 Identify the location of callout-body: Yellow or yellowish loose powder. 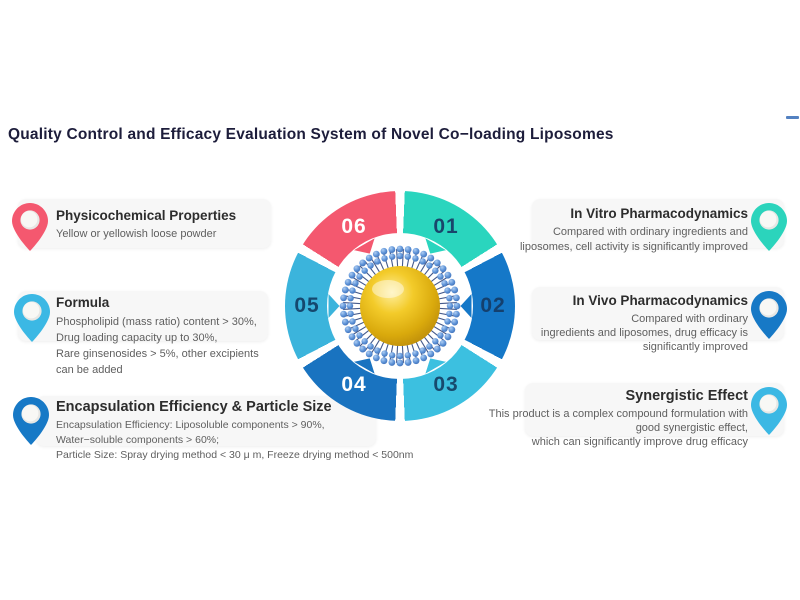
(136, 234).